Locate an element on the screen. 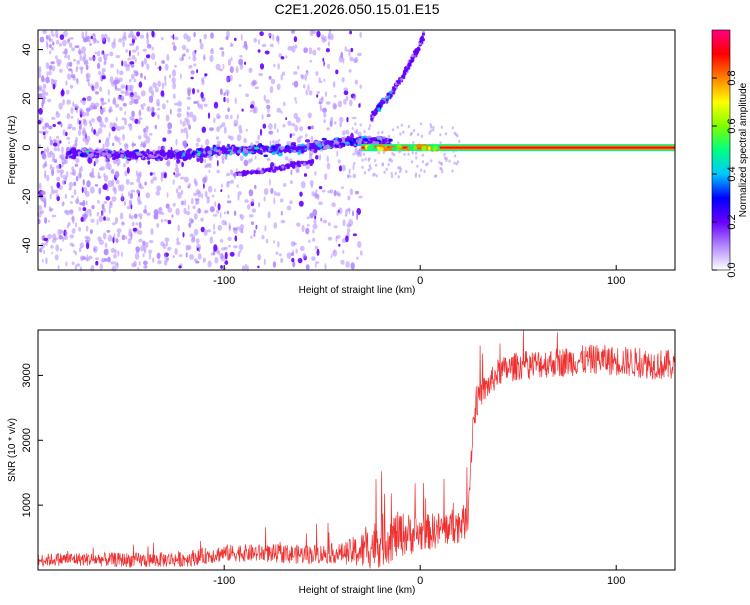  colorbar-tick-label: 0.8 is located at coordinates (732, 77).